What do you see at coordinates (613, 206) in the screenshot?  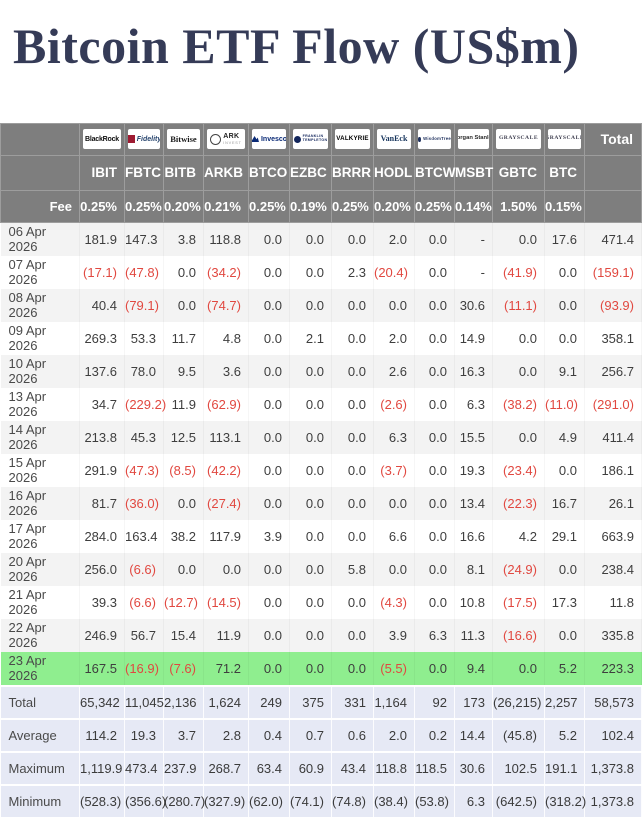 I see `fee-total-empty` at bounding box center [613, 206].